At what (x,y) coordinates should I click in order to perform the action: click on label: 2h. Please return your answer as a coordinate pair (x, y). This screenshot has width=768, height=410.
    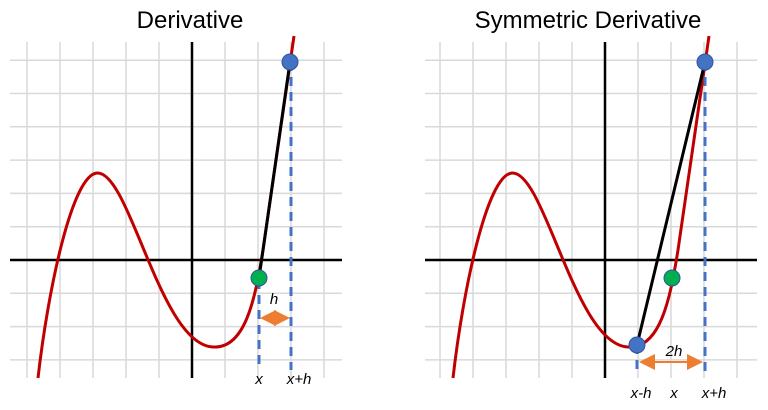
    Looking at the image, I should click on (674, 351).